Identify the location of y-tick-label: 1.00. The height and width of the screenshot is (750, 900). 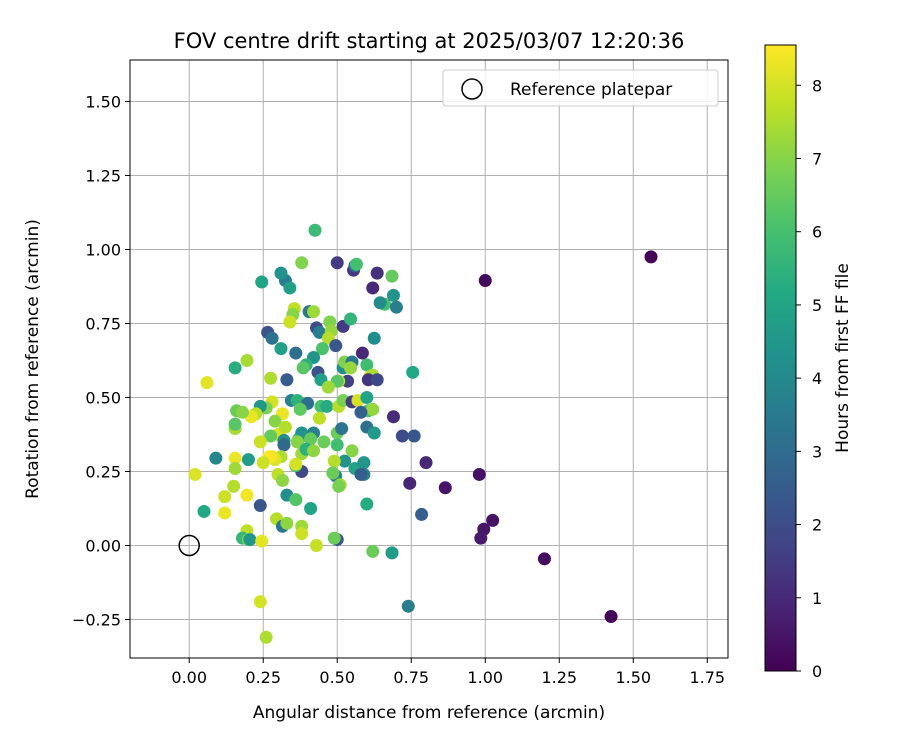
(103, 249).